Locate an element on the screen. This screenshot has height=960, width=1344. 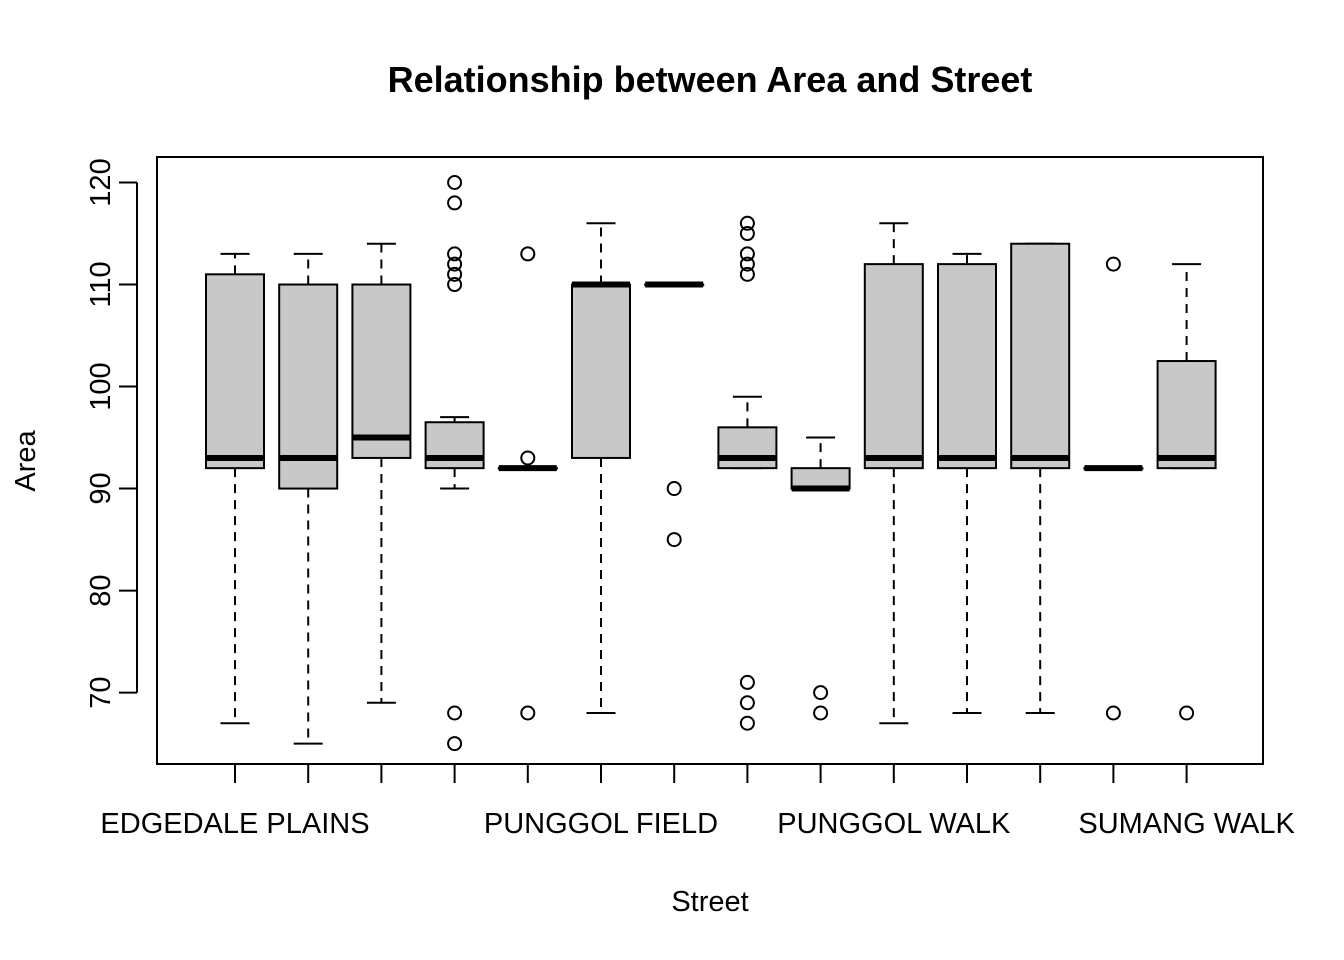
y-tick-label: 120 is located at coordinates (101, 182).